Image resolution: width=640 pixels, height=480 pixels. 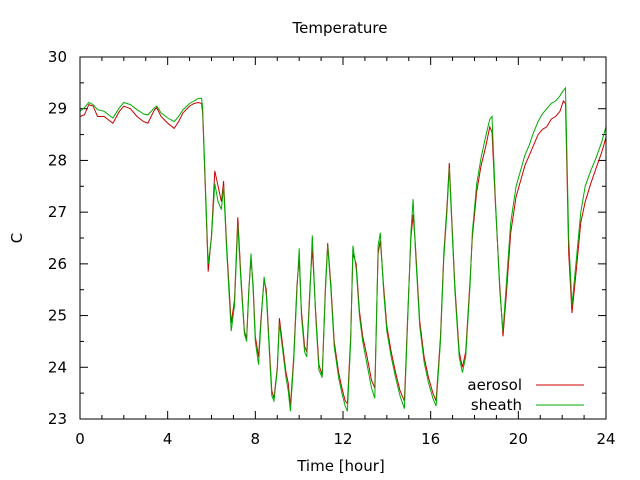 I want to click on x-tick-label: 4, so click(x=168, y=439).